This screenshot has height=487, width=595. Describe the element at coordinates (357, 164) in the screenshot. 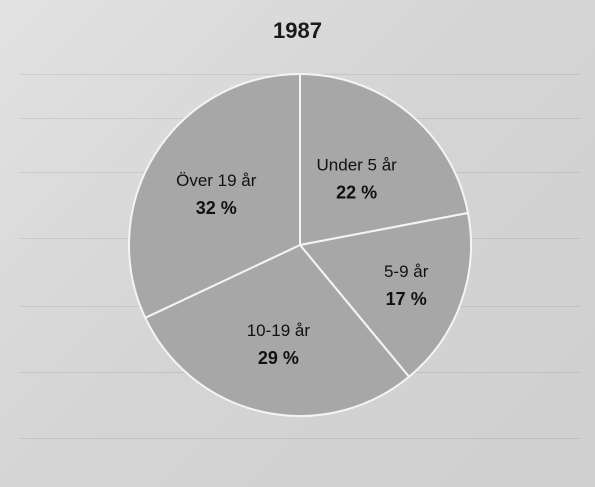

I see `slice-label: Under 5 år` at that location.